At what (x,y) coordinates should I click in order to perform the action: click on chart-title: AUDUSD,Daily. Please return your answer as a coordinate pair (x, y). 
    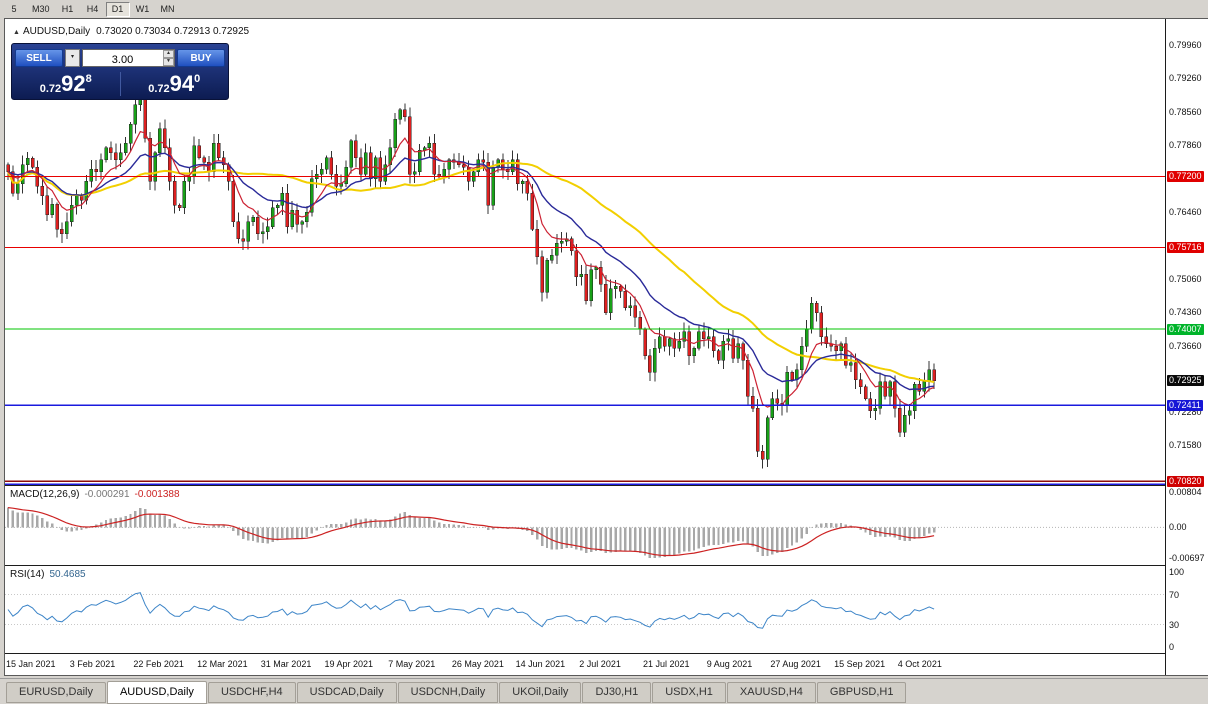
    Looking at the image, I should click on (56, 31).